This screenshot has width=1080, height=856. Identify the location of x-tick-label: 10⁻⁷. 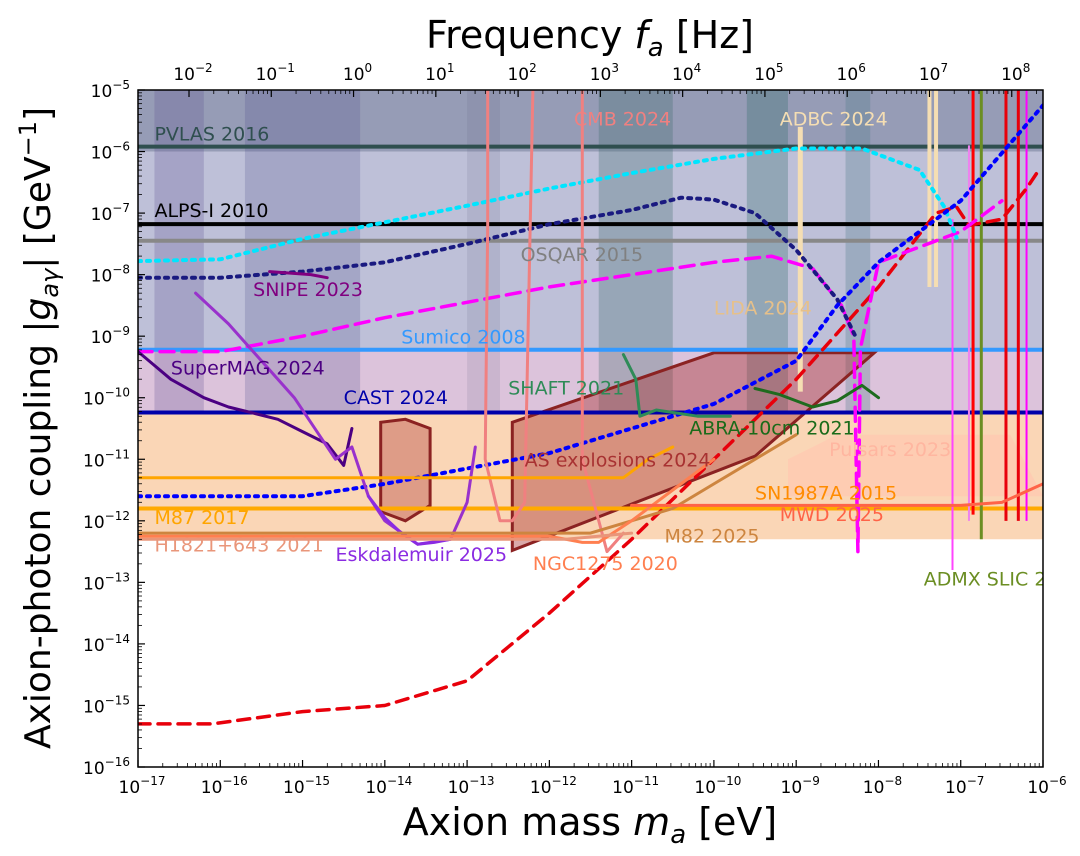
(964, 786).